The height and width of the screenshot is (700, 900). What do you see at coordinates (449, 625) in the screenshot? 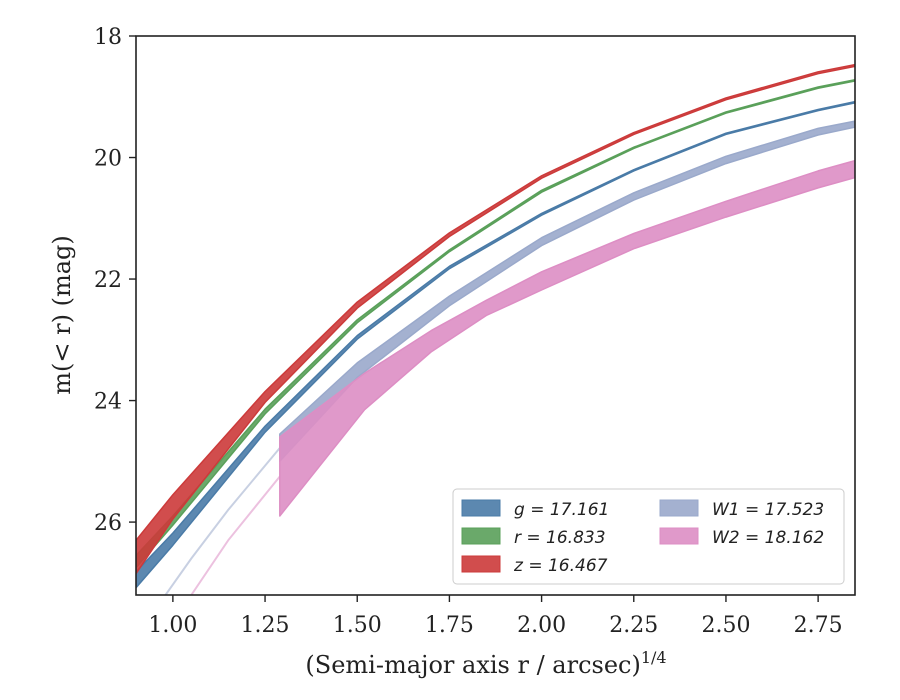
I see `x-tick-label: 1.75` at bounding box center [449, 625].